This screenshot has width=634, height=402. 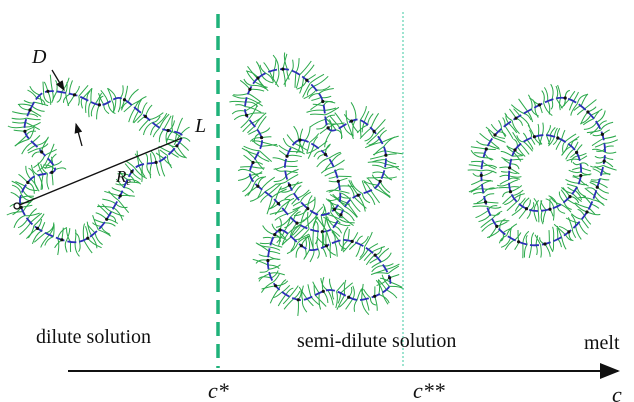 I want to click on chain-end-marker, so click(x=17, y=206).